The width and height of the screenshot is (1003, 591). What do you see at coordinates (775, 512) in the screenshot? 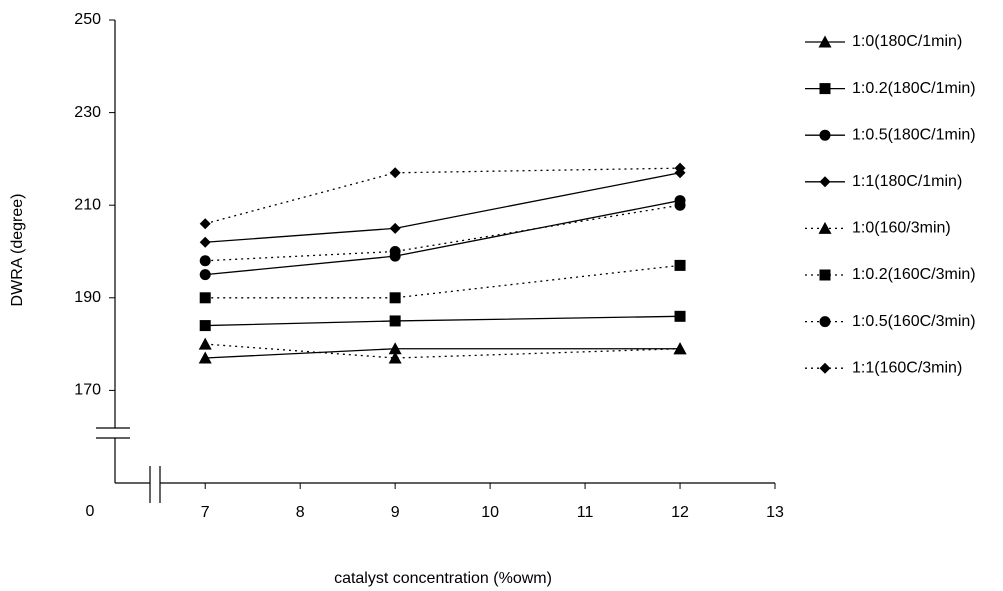
I see `x-tick-label: 13` at bounding box center [775, 512].